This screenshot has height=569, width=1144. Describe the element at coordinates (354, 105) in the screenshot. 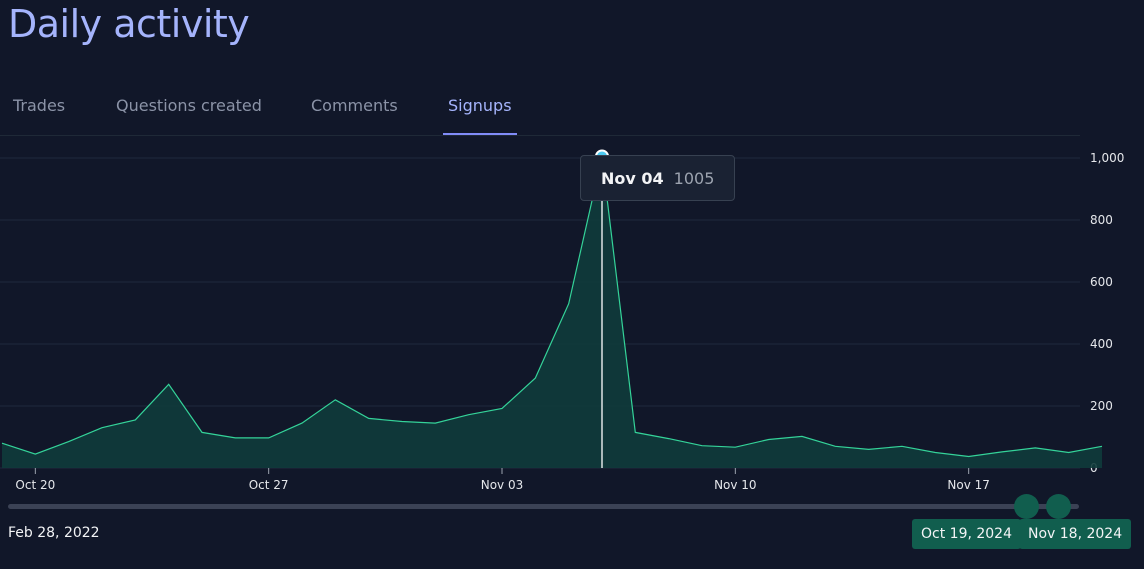

I see `tab-comments: Comments` at that location.